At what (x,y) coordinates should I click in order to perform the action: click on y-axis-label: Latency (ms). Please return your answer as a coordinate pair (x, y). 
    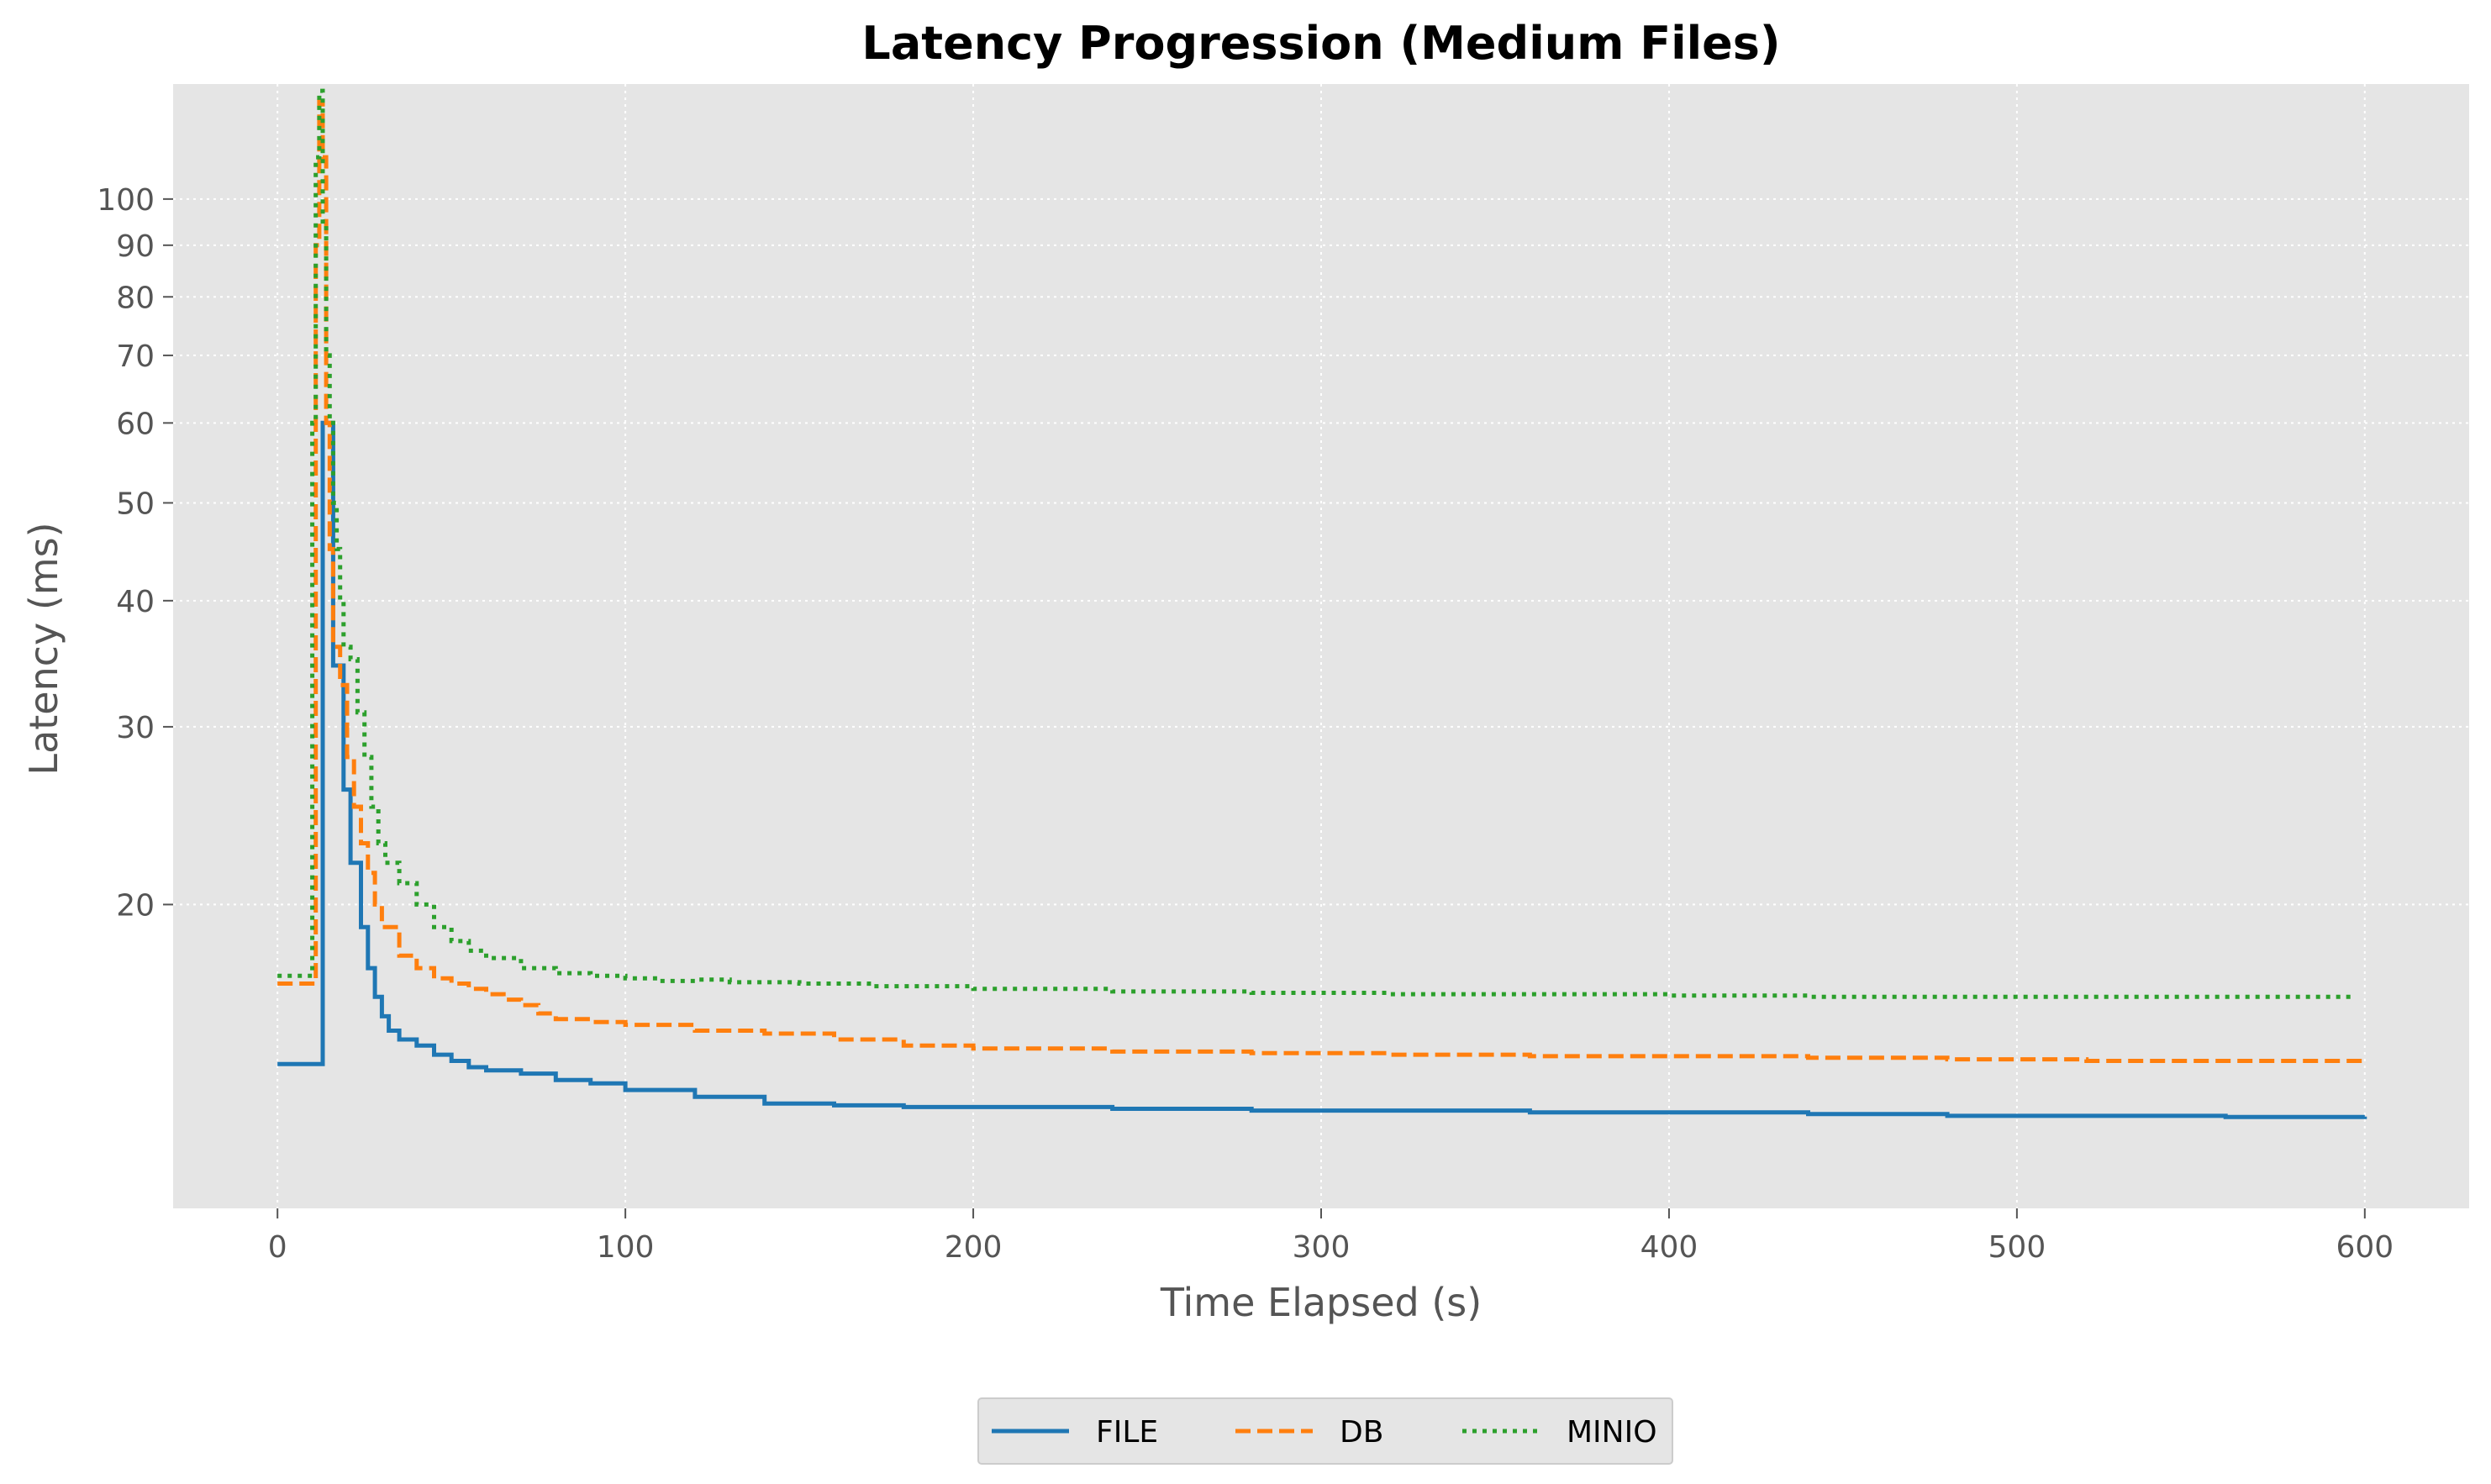
    Looking at the image, I should click on (43, 648).